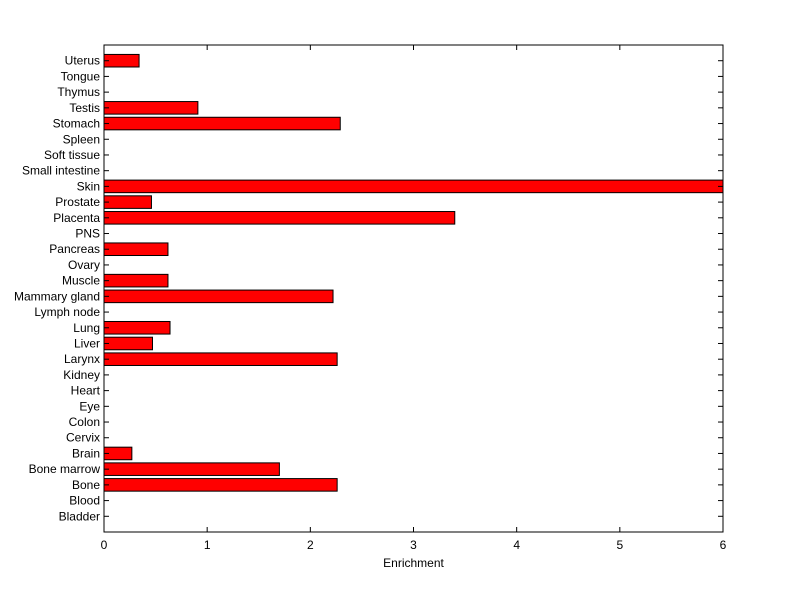 This screenshot has height=599, width=800. Describe the element at coordinates (78, 92) in the screenshot. I see `y-tick-label-thymus: Thymus` at that location.